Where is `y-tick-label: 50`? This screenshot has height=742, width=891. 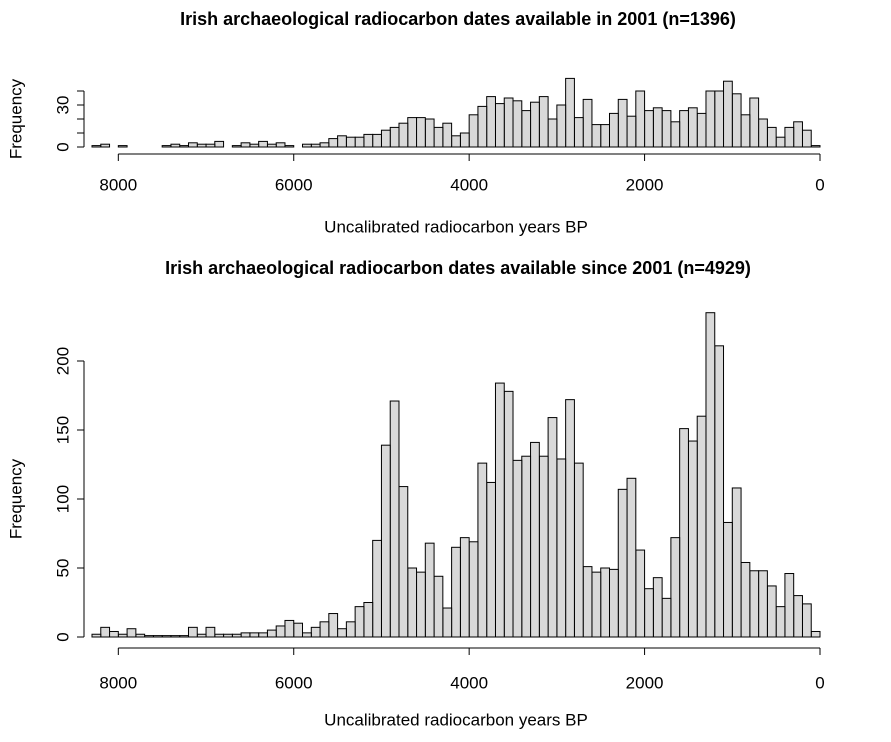 y-tick-label: 50 is located at coordinates (62, 568).